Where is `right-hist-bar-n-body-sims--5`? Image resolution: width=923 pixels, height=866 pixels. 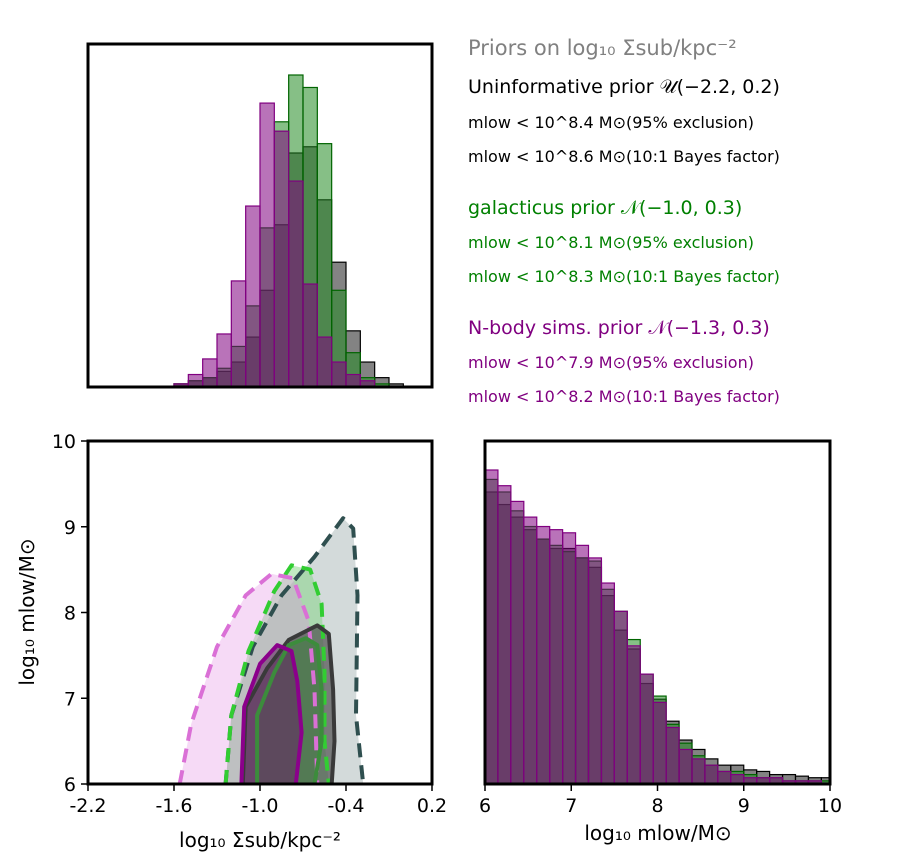 right-hist-bar-n-body-sims--5 is located at coordinates (556, 657).